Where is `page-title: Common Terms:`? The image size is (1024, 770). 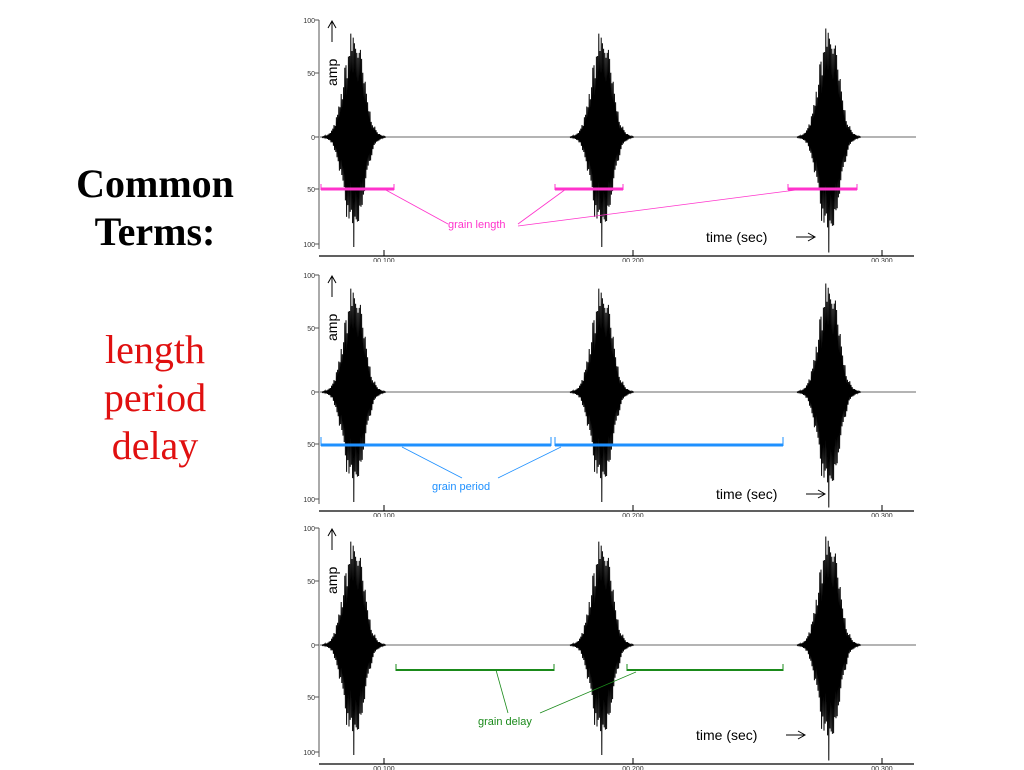 page-title: Common Terms: is located at coordinates (155, 207).